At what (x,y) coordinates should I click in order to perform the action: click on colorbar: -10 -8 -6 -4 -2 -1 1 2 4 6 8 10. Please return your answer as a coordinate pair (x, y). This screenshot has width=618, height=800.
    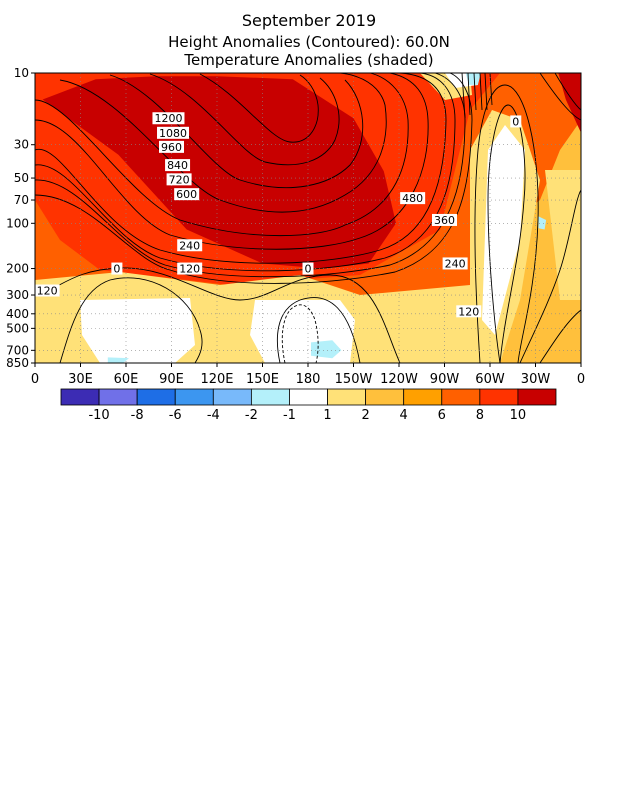
    Looking at the image, I should click on (308, 405).